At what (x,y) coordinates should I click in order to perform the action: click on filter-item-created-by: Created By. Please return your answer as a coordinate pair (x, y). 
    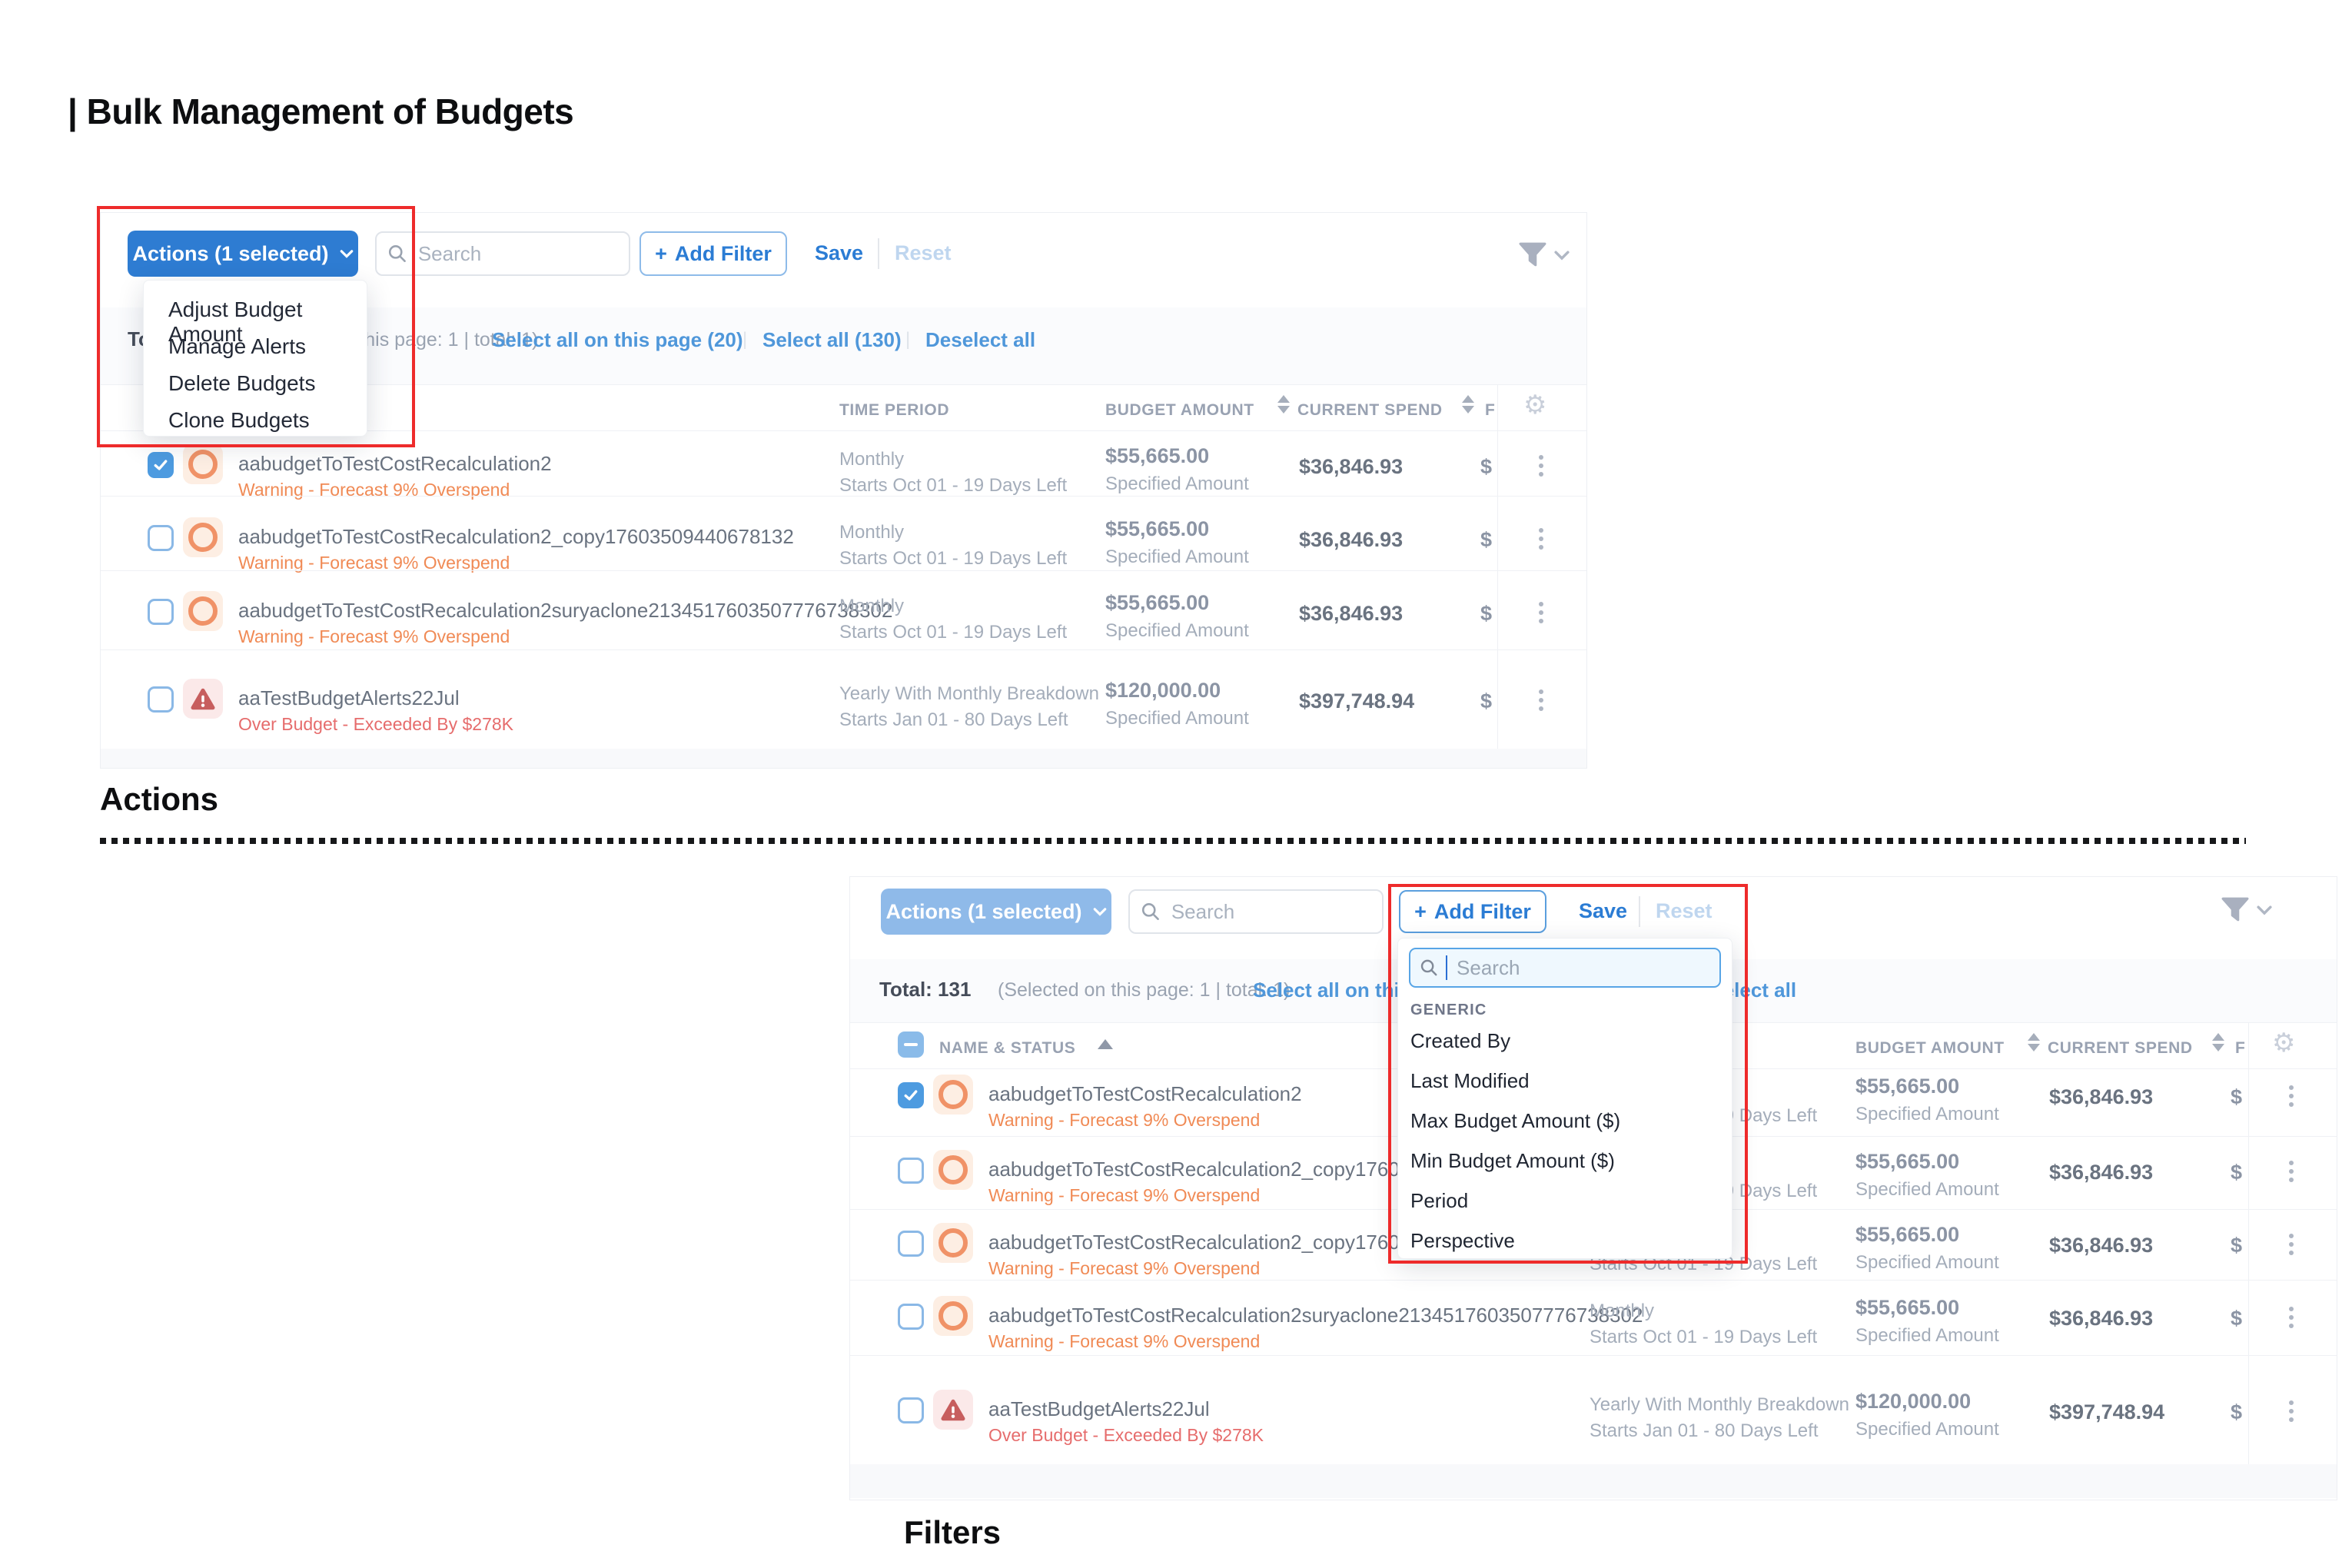
    Looking at the image, I should click on (1460, 1040).